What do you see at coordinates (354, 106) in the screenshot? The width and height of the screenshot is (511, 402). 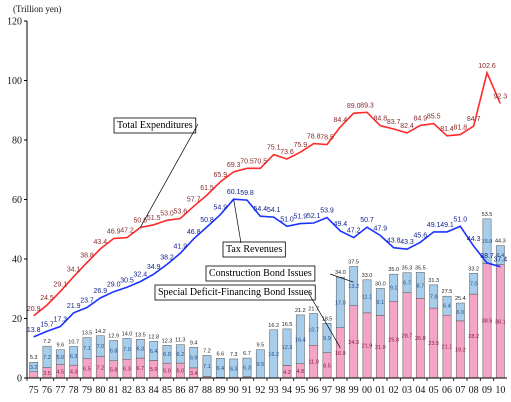 I see `total-expenditures-value: 89.0` at bounding box center [354, 106].